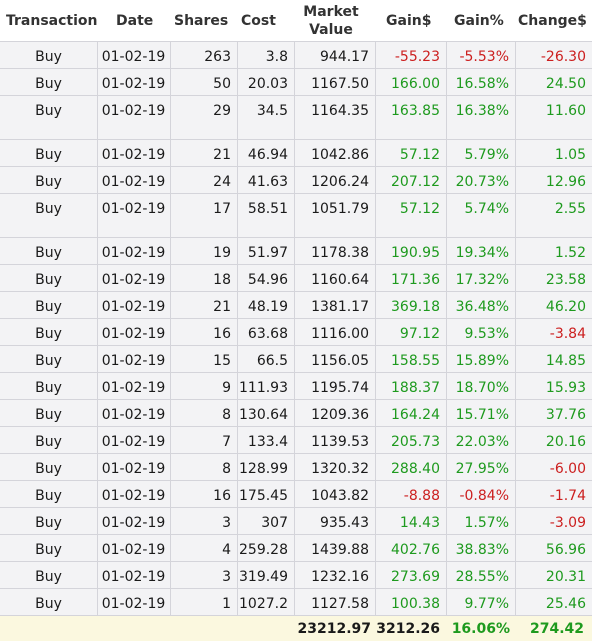  What do you see at coordinates (272, 111) in the screenshot?
I see `cell-cost: 34.5` at bounding box center [272, 111].